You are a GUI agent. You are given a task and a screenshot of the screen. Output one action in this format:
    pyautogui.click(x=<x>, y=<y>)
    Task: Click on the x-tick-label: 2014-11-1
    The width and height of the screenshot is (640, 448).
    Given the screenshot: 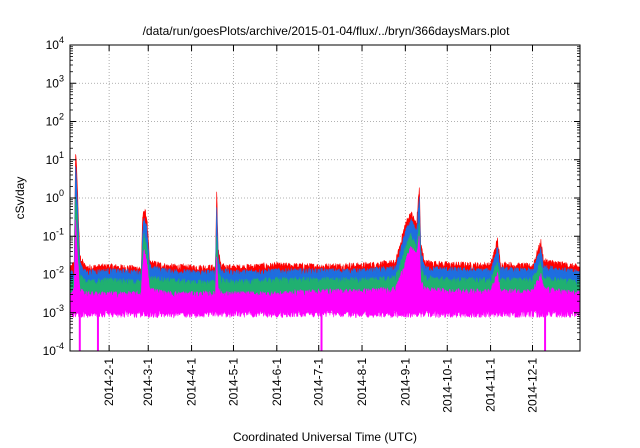 What is the action you would take?
    pyautogui.click(x=491, y=385)
    